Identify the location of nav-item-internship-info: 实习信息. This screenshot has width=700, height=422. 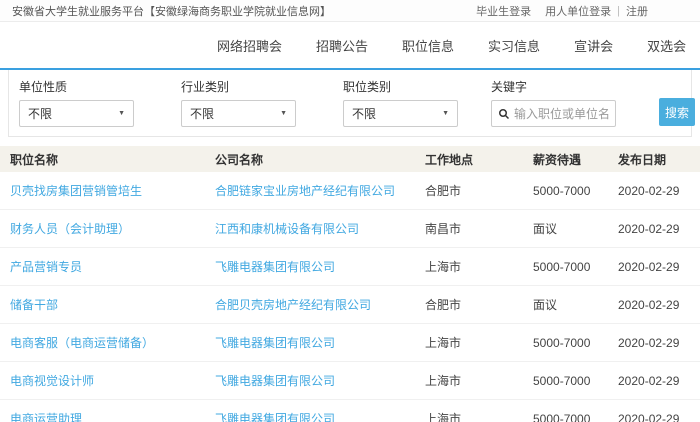
(514, 46).